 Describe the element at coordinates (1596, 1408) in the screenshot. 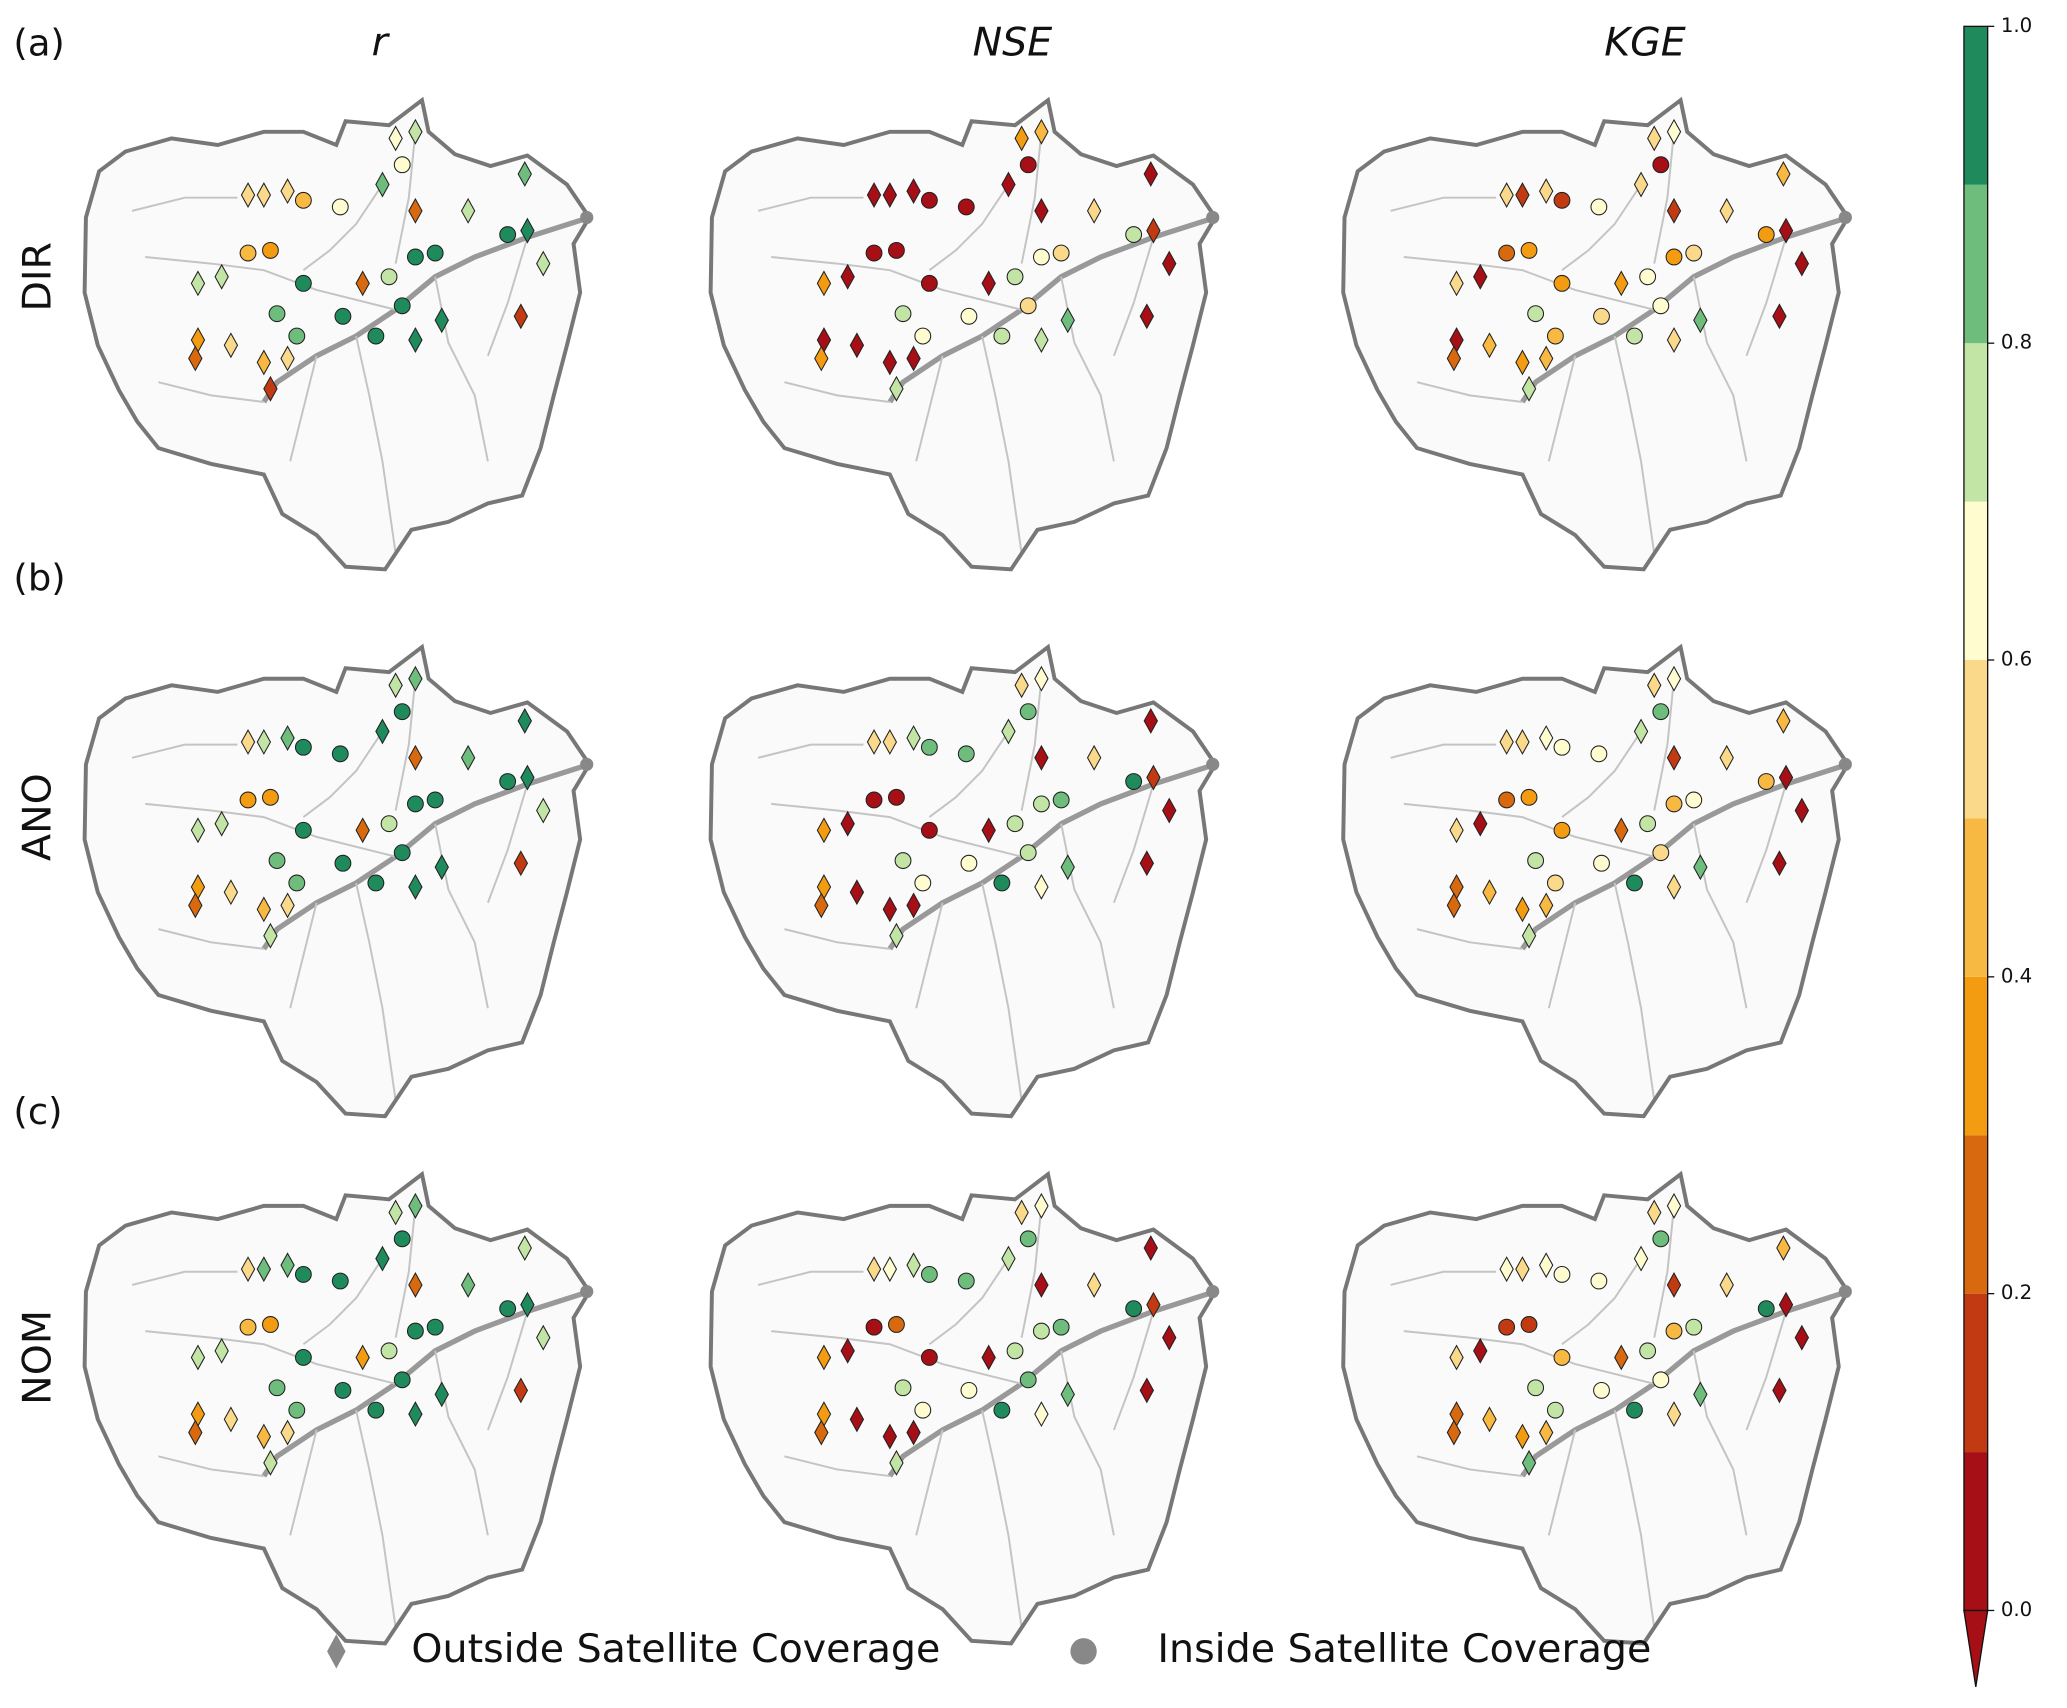

I see `map-panel` at that location.